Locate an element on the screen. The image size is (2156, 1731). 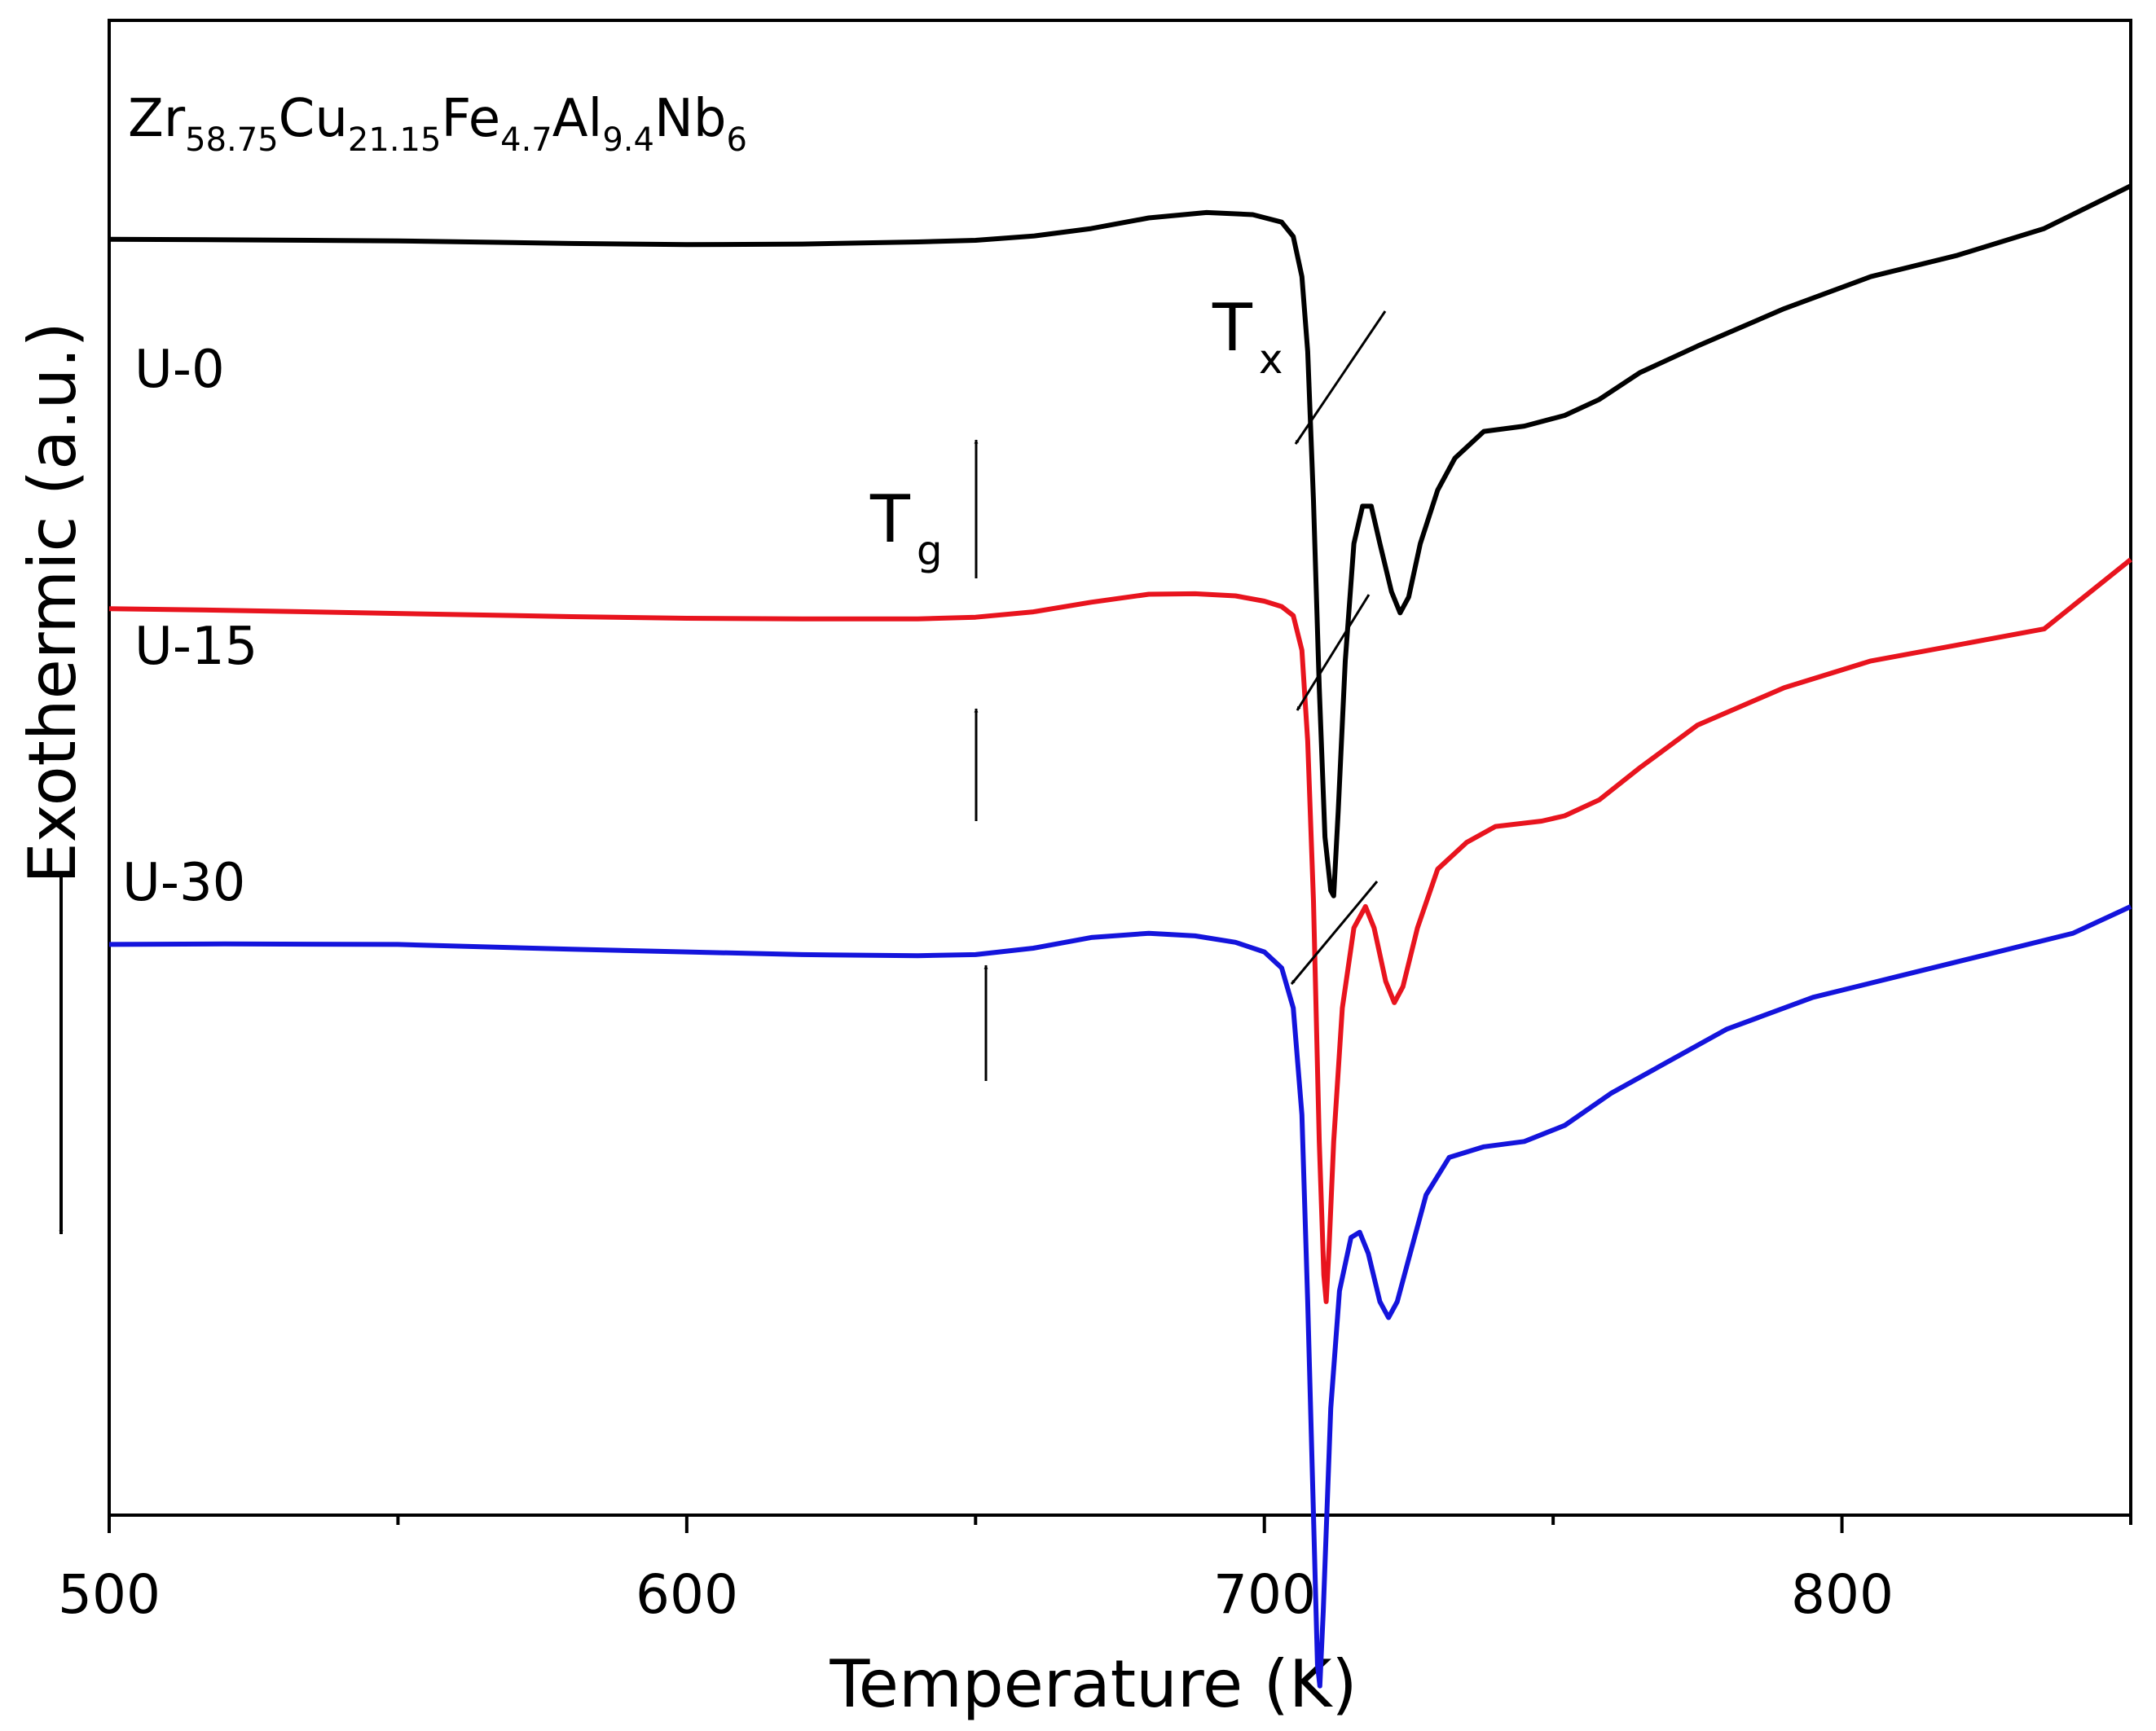
x-tick-label-800: 800 is located at coordinates (1842, 1594).